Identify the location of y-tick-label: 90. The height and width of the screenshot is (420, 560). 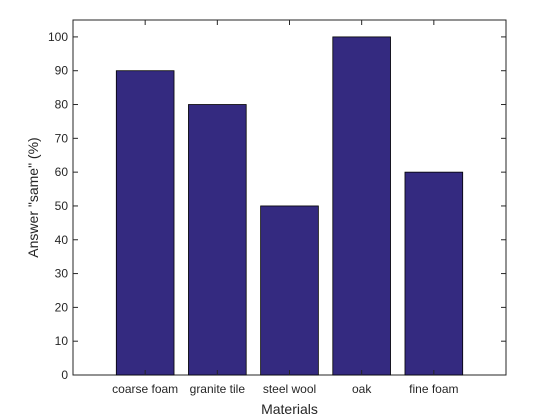
(62, 71).